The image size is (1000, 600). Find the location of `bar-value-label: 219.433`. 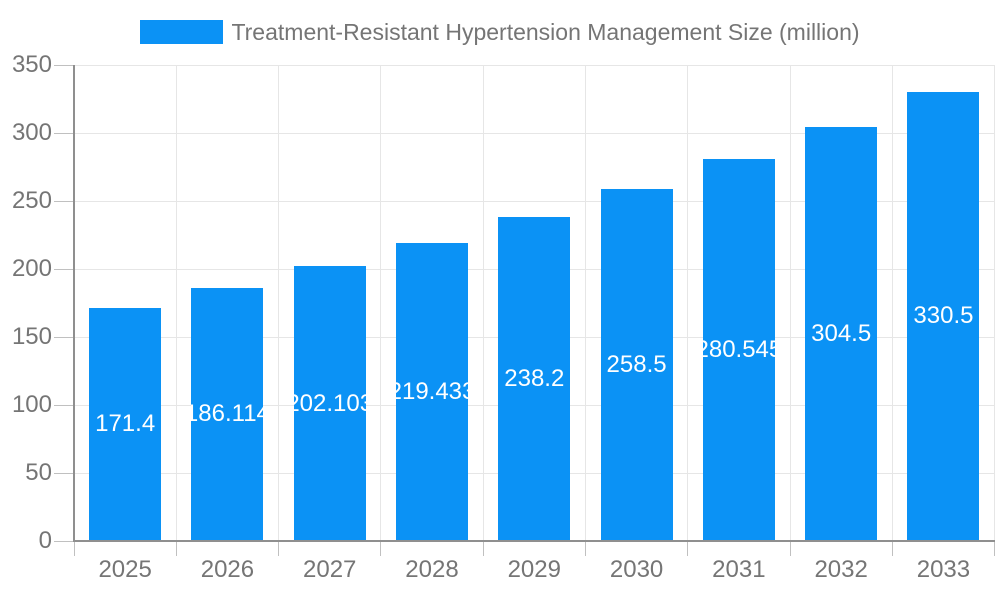

bar-value-label: 219.433 is located at coordinates (432, 391).